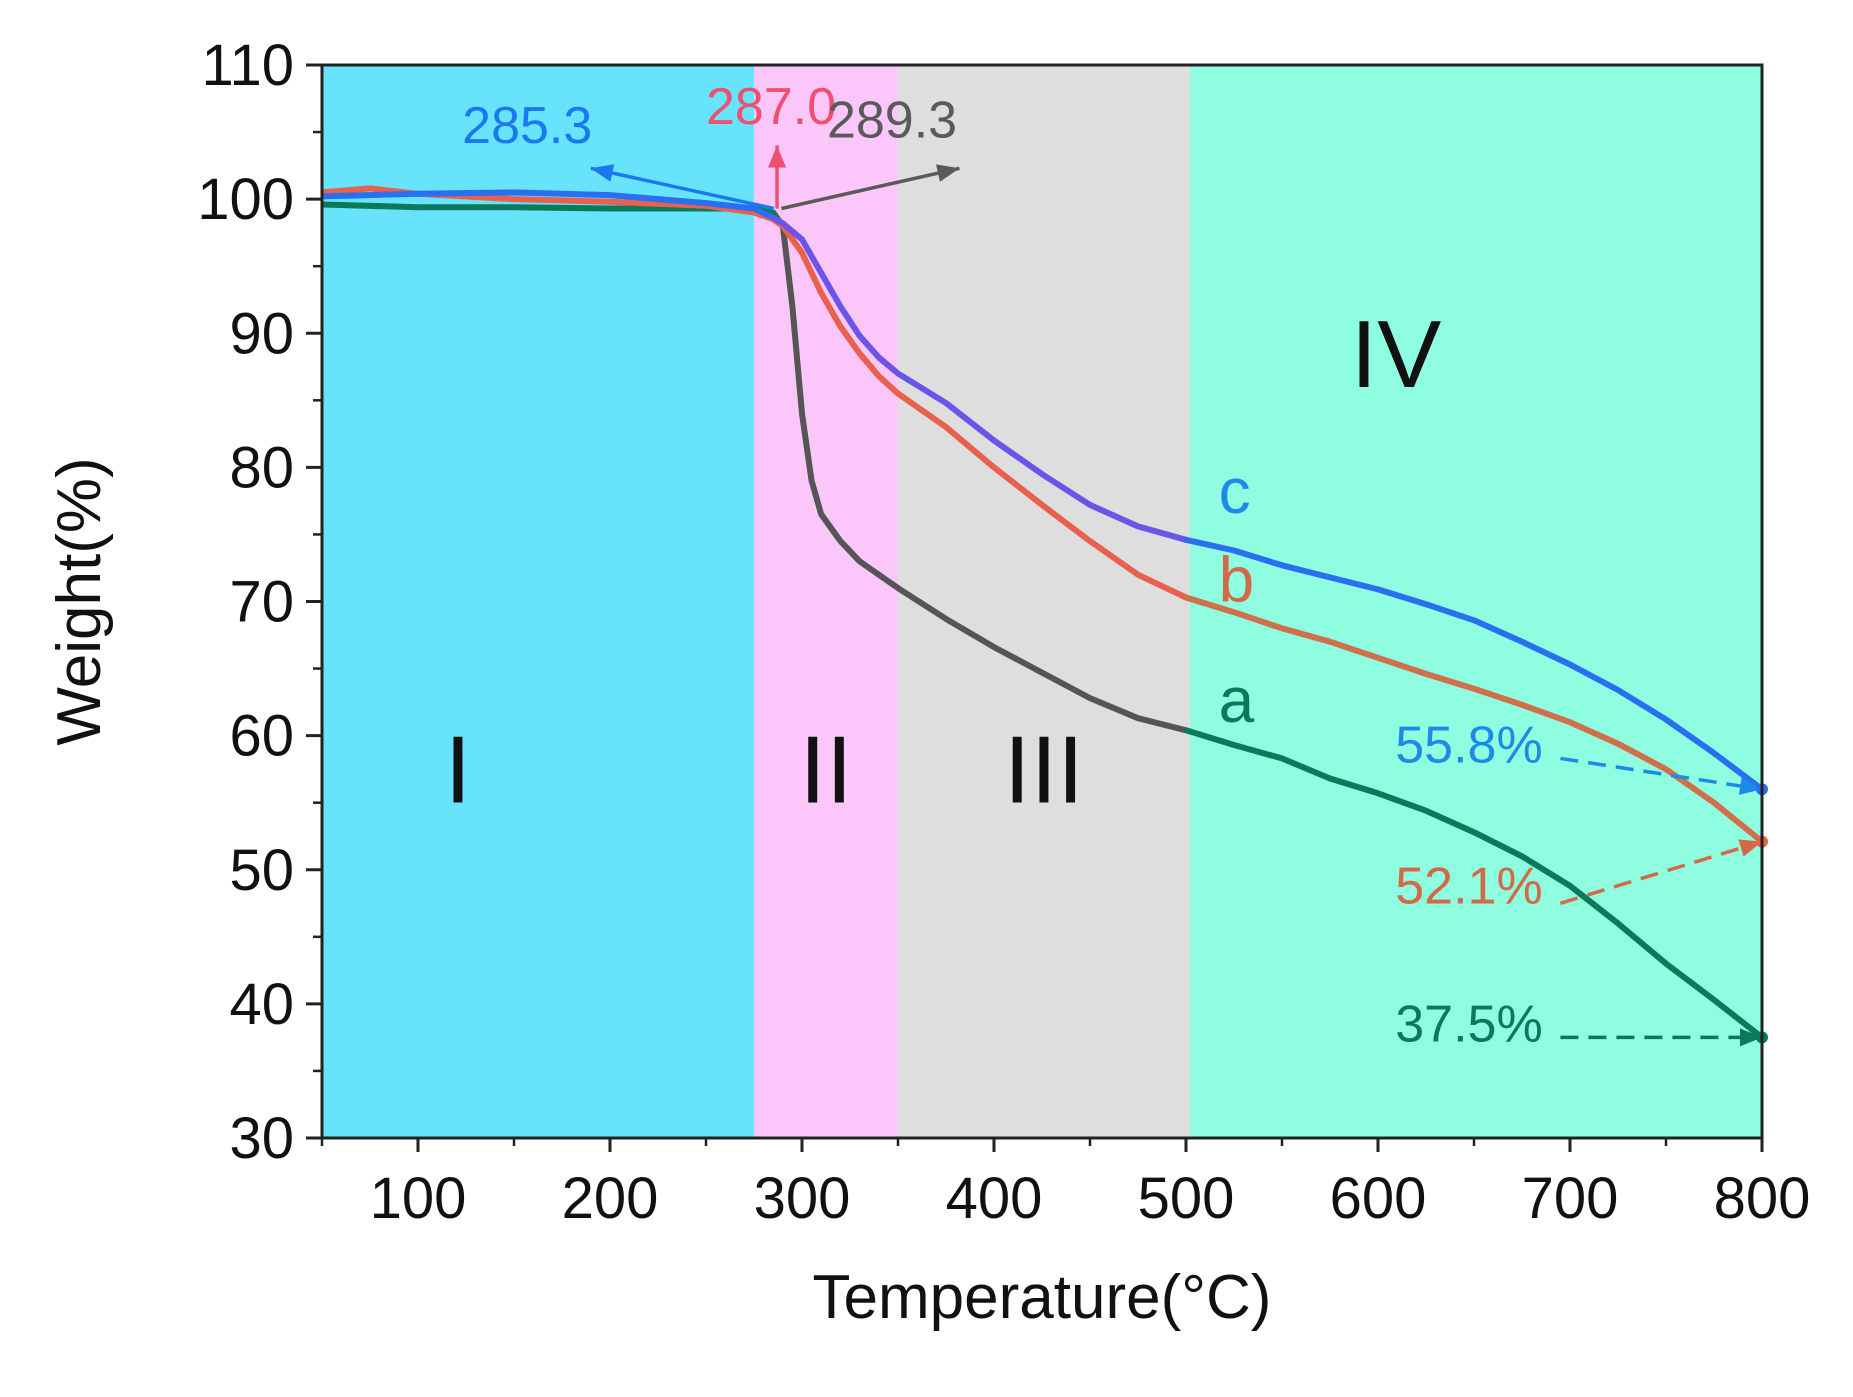 The width and height of the screenshot is (1853, 1397). Describe the element at coordinates (1237, 580) in the screenshot. I see `curve-letter-b: b` at that location.